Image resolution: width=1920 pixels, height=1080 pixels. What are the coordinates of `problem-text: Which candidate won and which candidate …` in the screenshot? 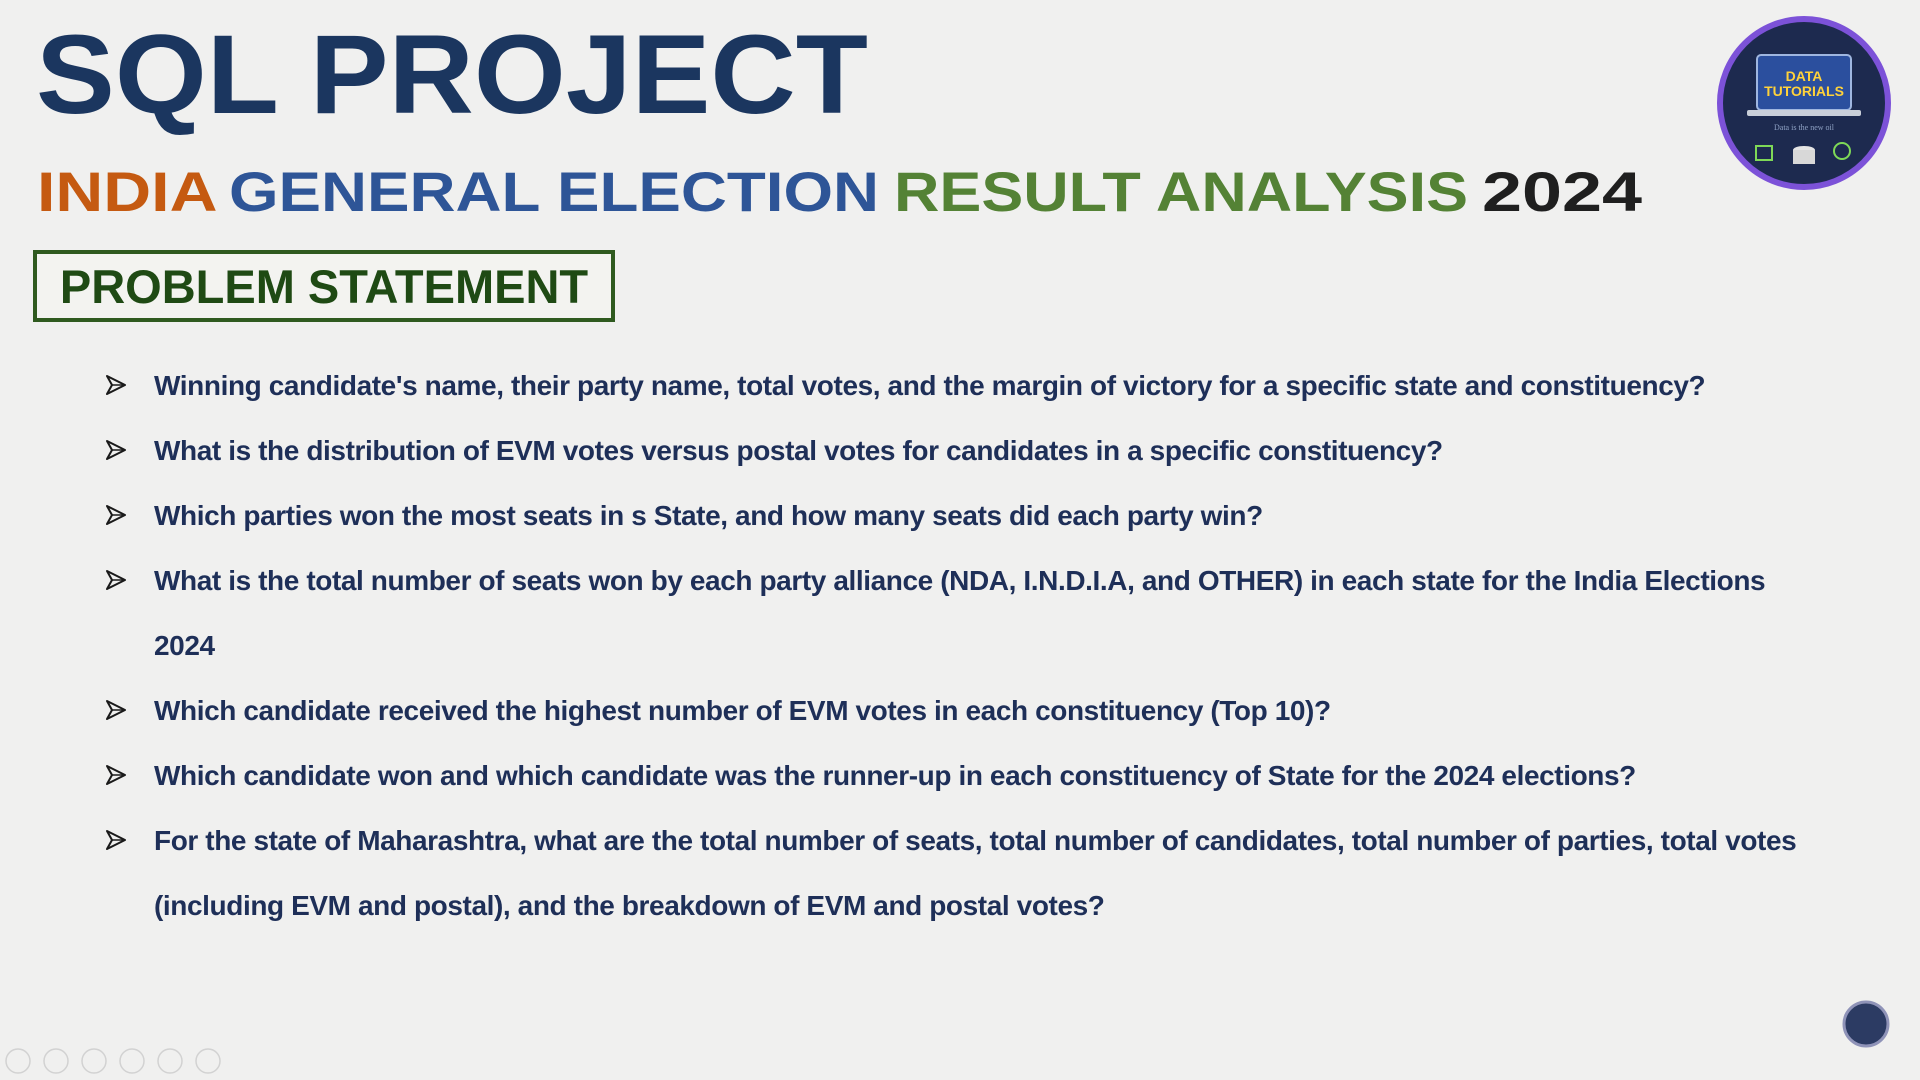 It's located at (895, 775).